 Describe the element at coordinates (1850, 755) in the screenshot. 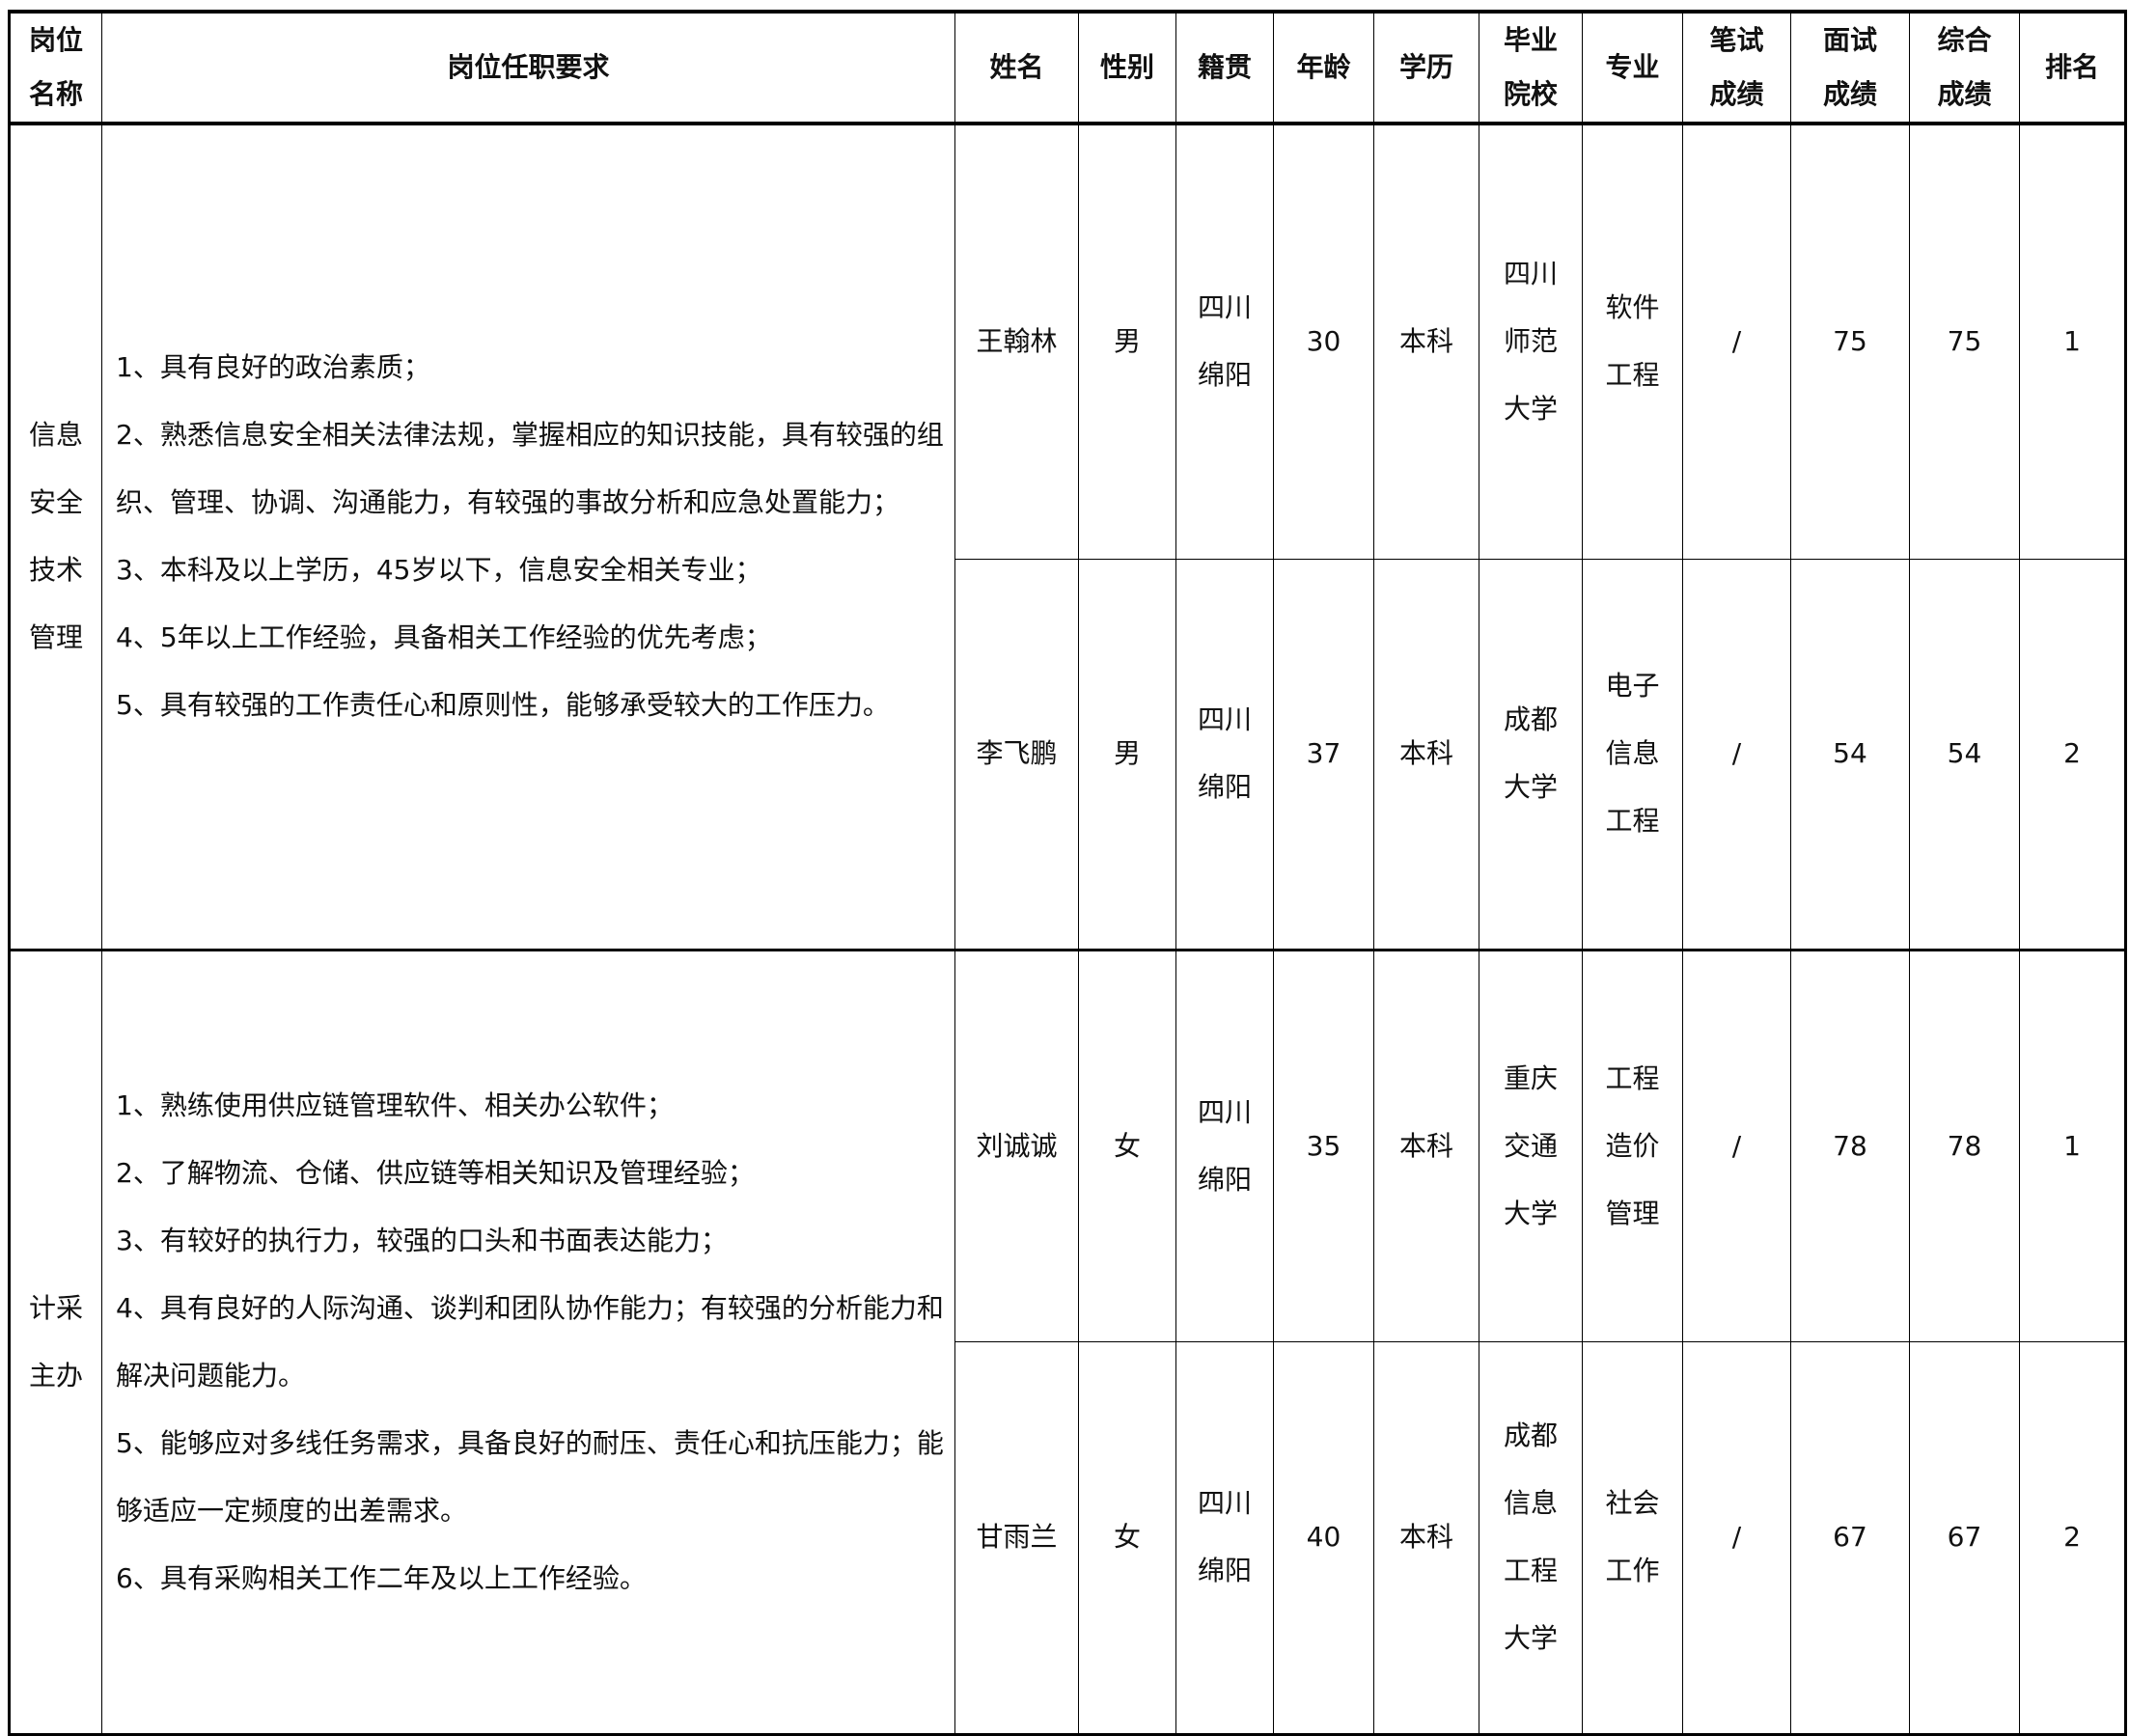

I see `cell-interview: 54` at that location.